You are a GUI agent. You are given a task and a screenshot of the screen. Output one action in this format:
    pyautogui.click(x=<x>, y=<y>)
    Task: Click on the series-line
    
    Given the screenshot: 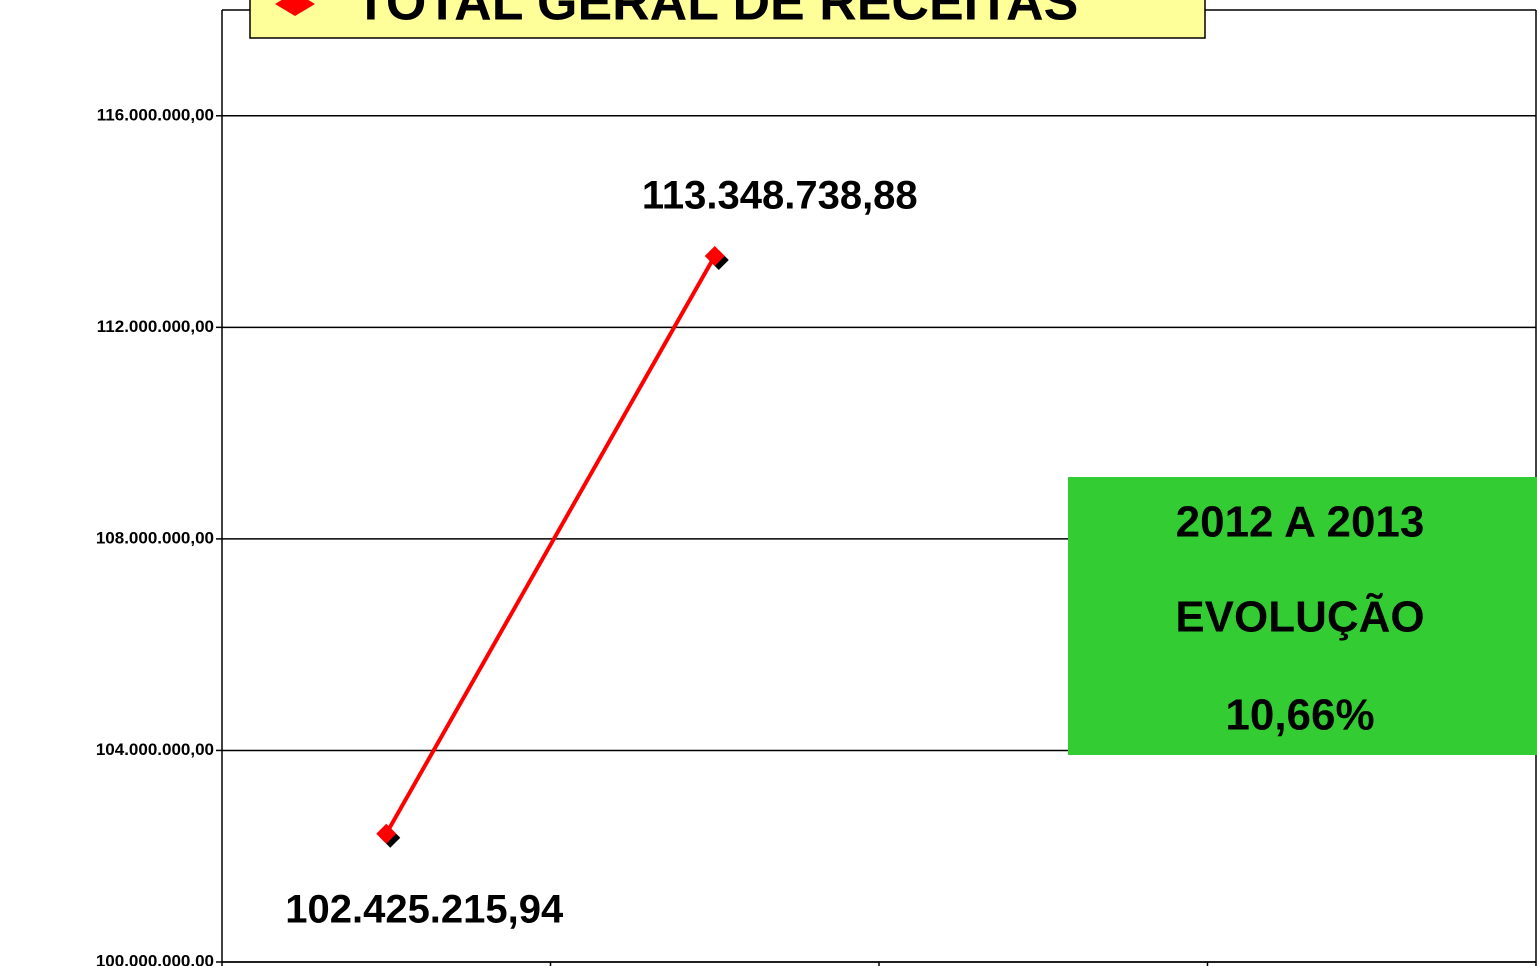 What is the action you would take?
    pyautogui.click(x=550, y=545)
    